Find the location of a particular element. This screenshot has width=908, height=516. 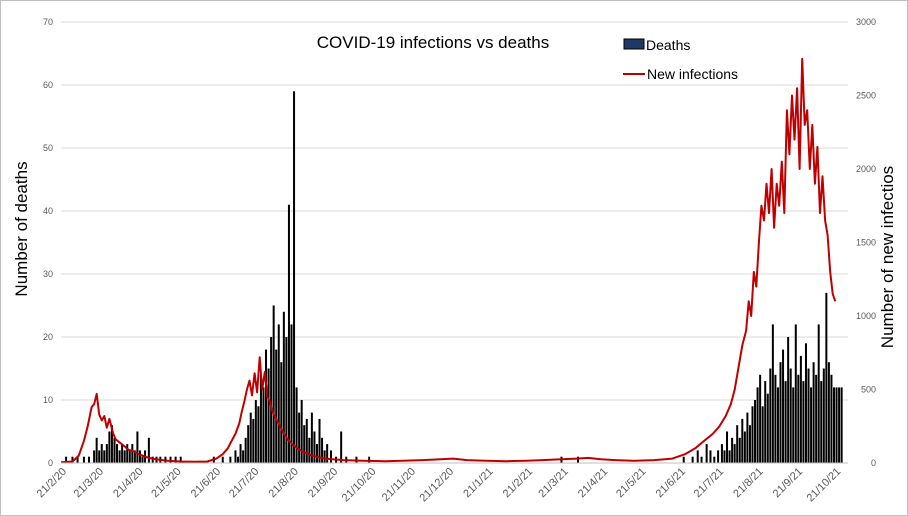

y-right-tick-label: 1500 is located at coordinates (866, 243).